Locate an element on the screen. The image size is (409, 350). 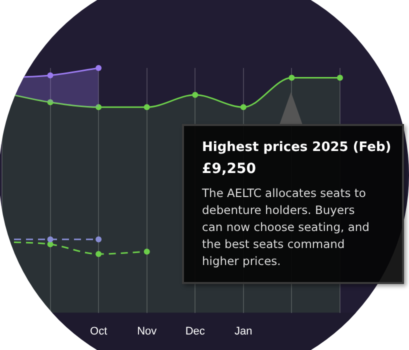
x-tick-label: Dec is located at coordinates (195, 331).